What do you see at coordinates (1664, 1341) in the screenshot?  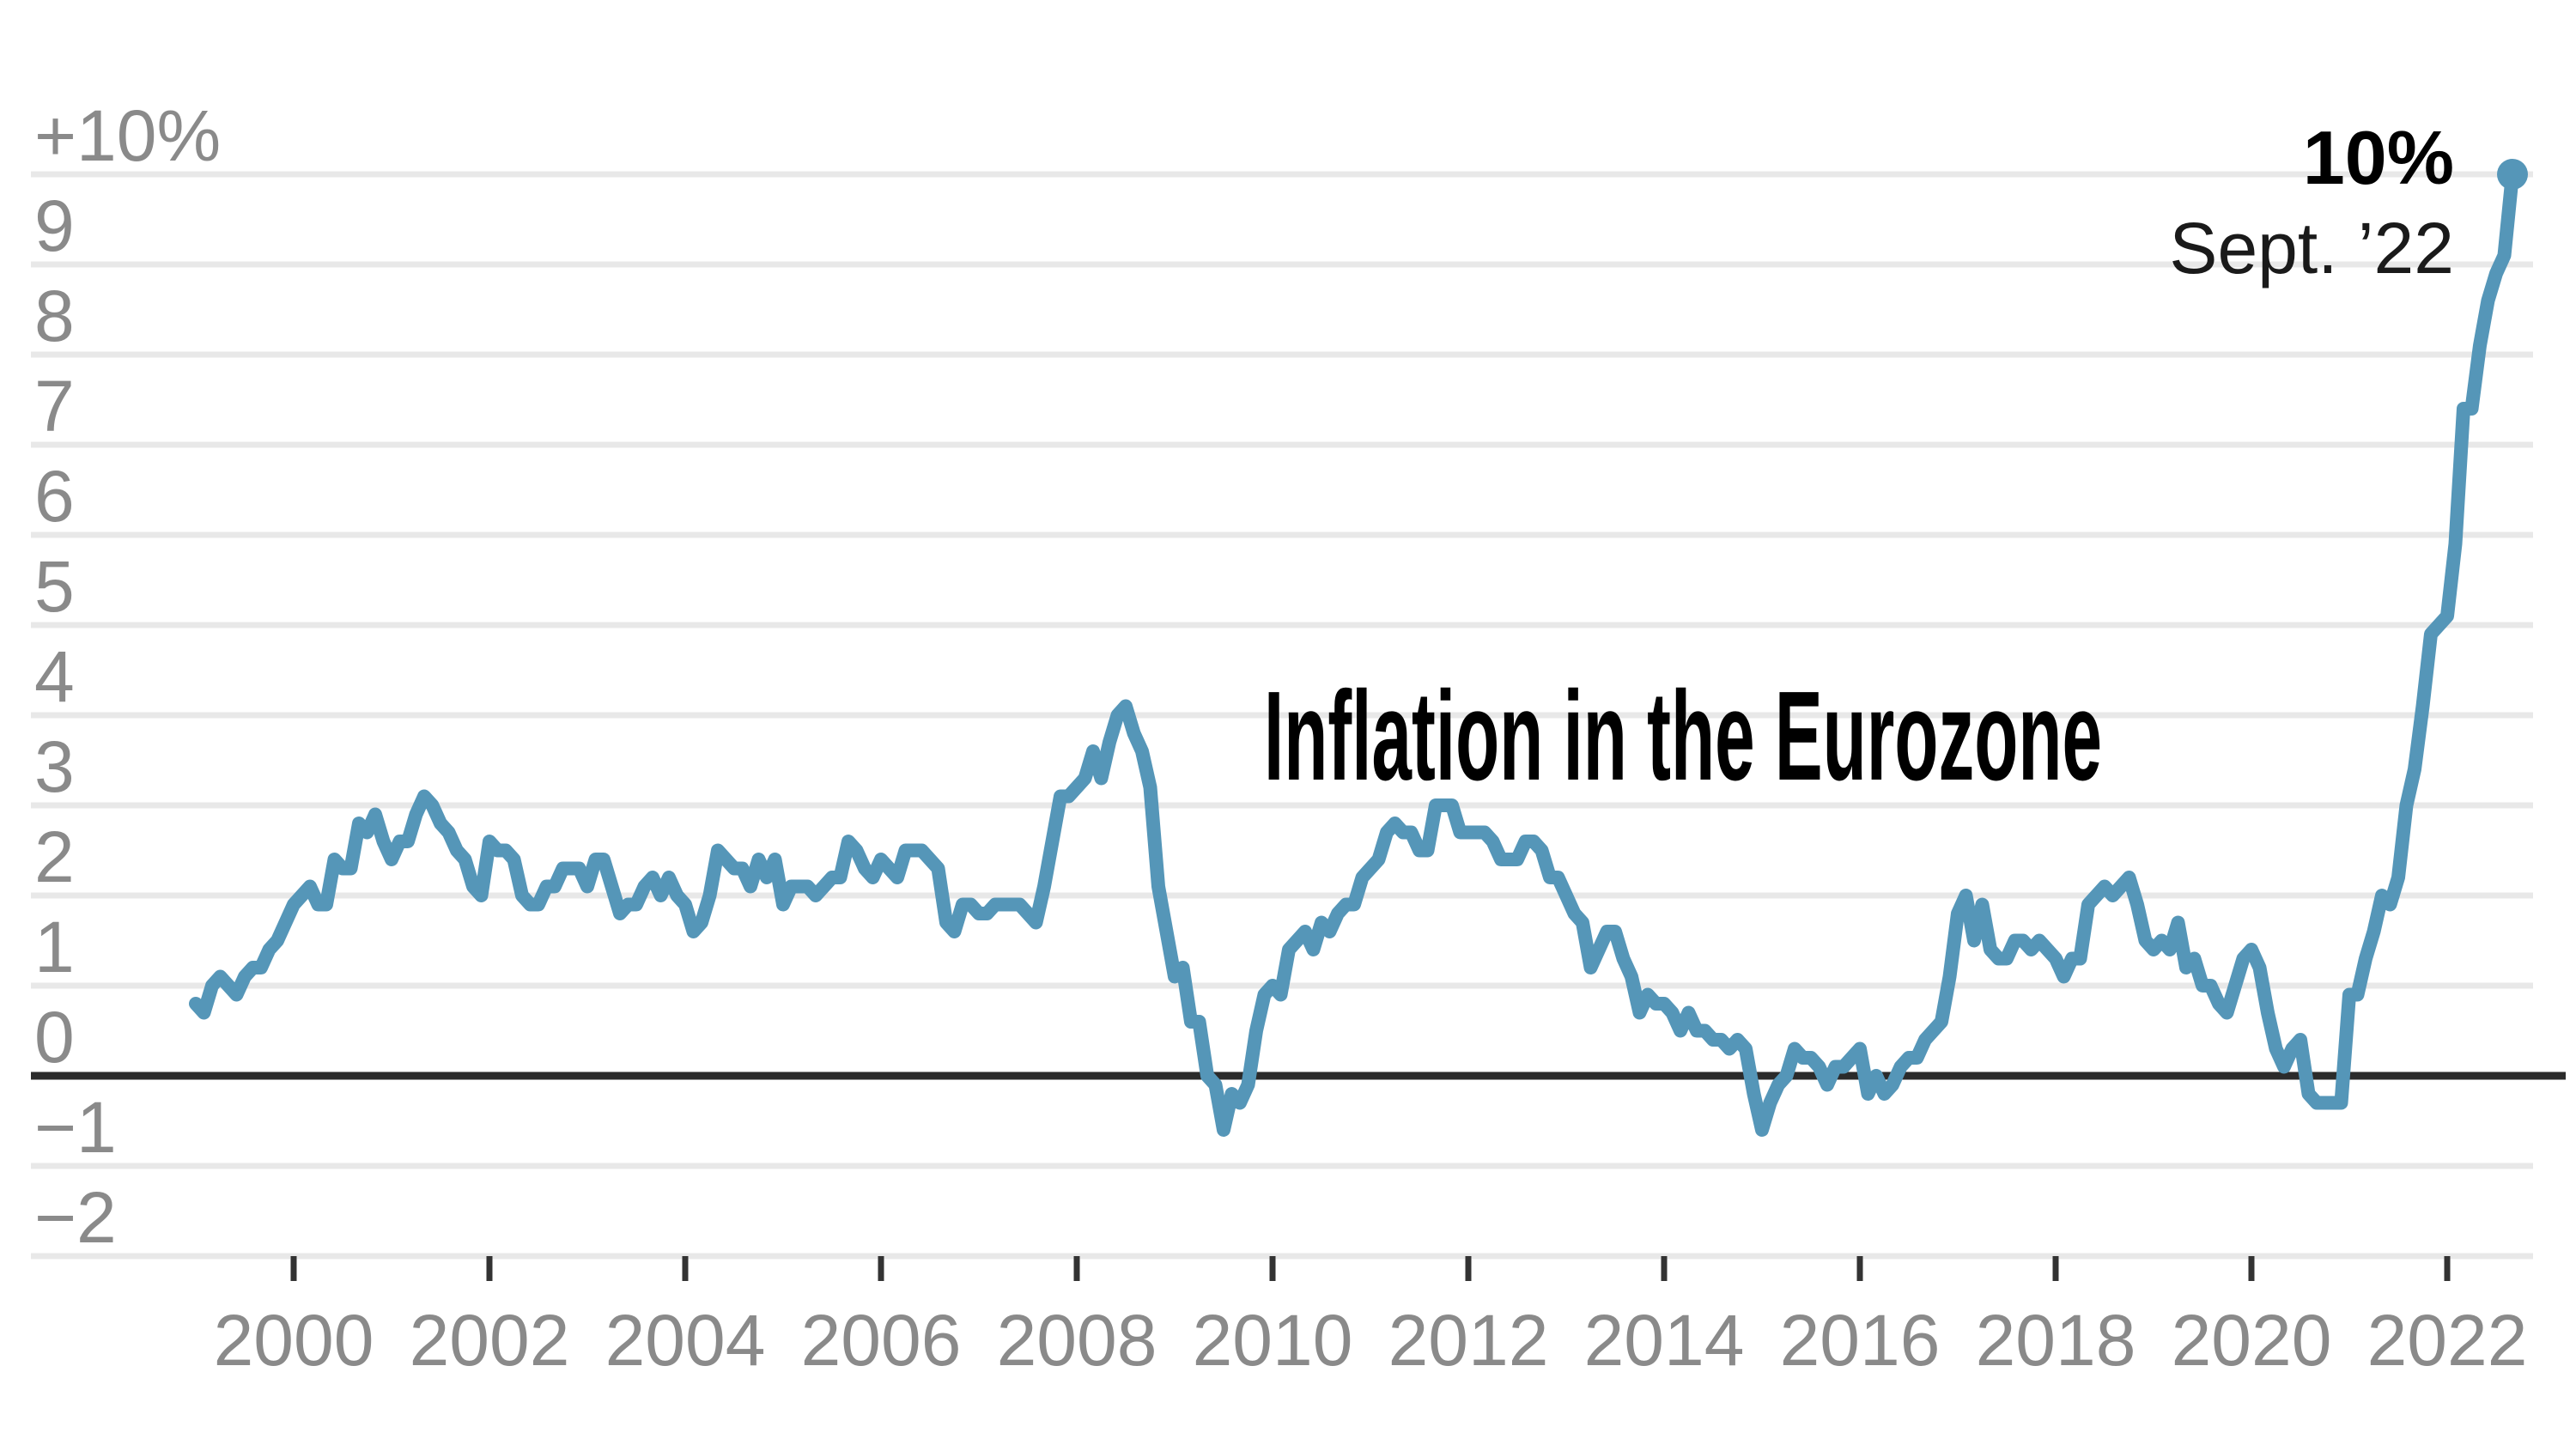 I see `x-axis-label: 2014` at bounding box center [1664, 1341].